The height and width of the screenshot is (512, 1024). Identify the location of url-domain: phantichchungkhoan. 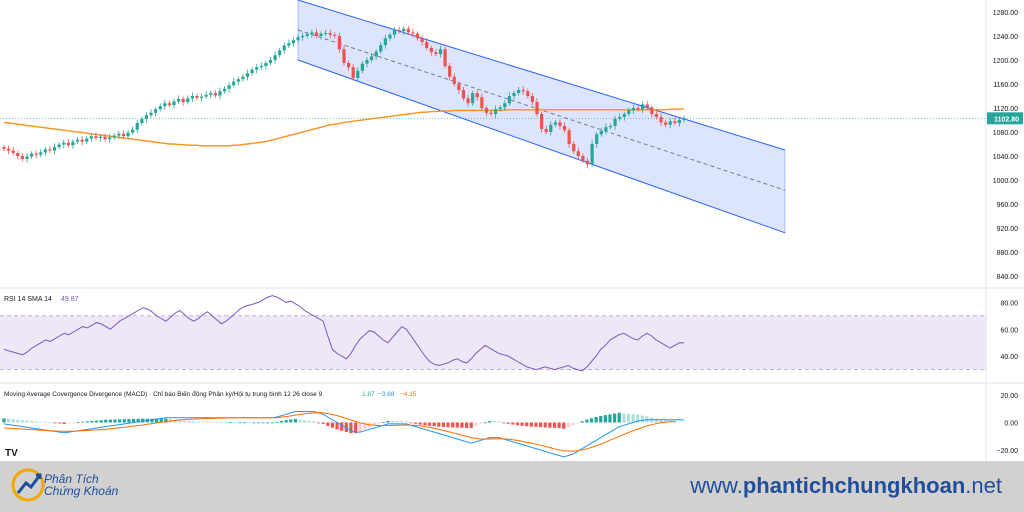
(854, 485).